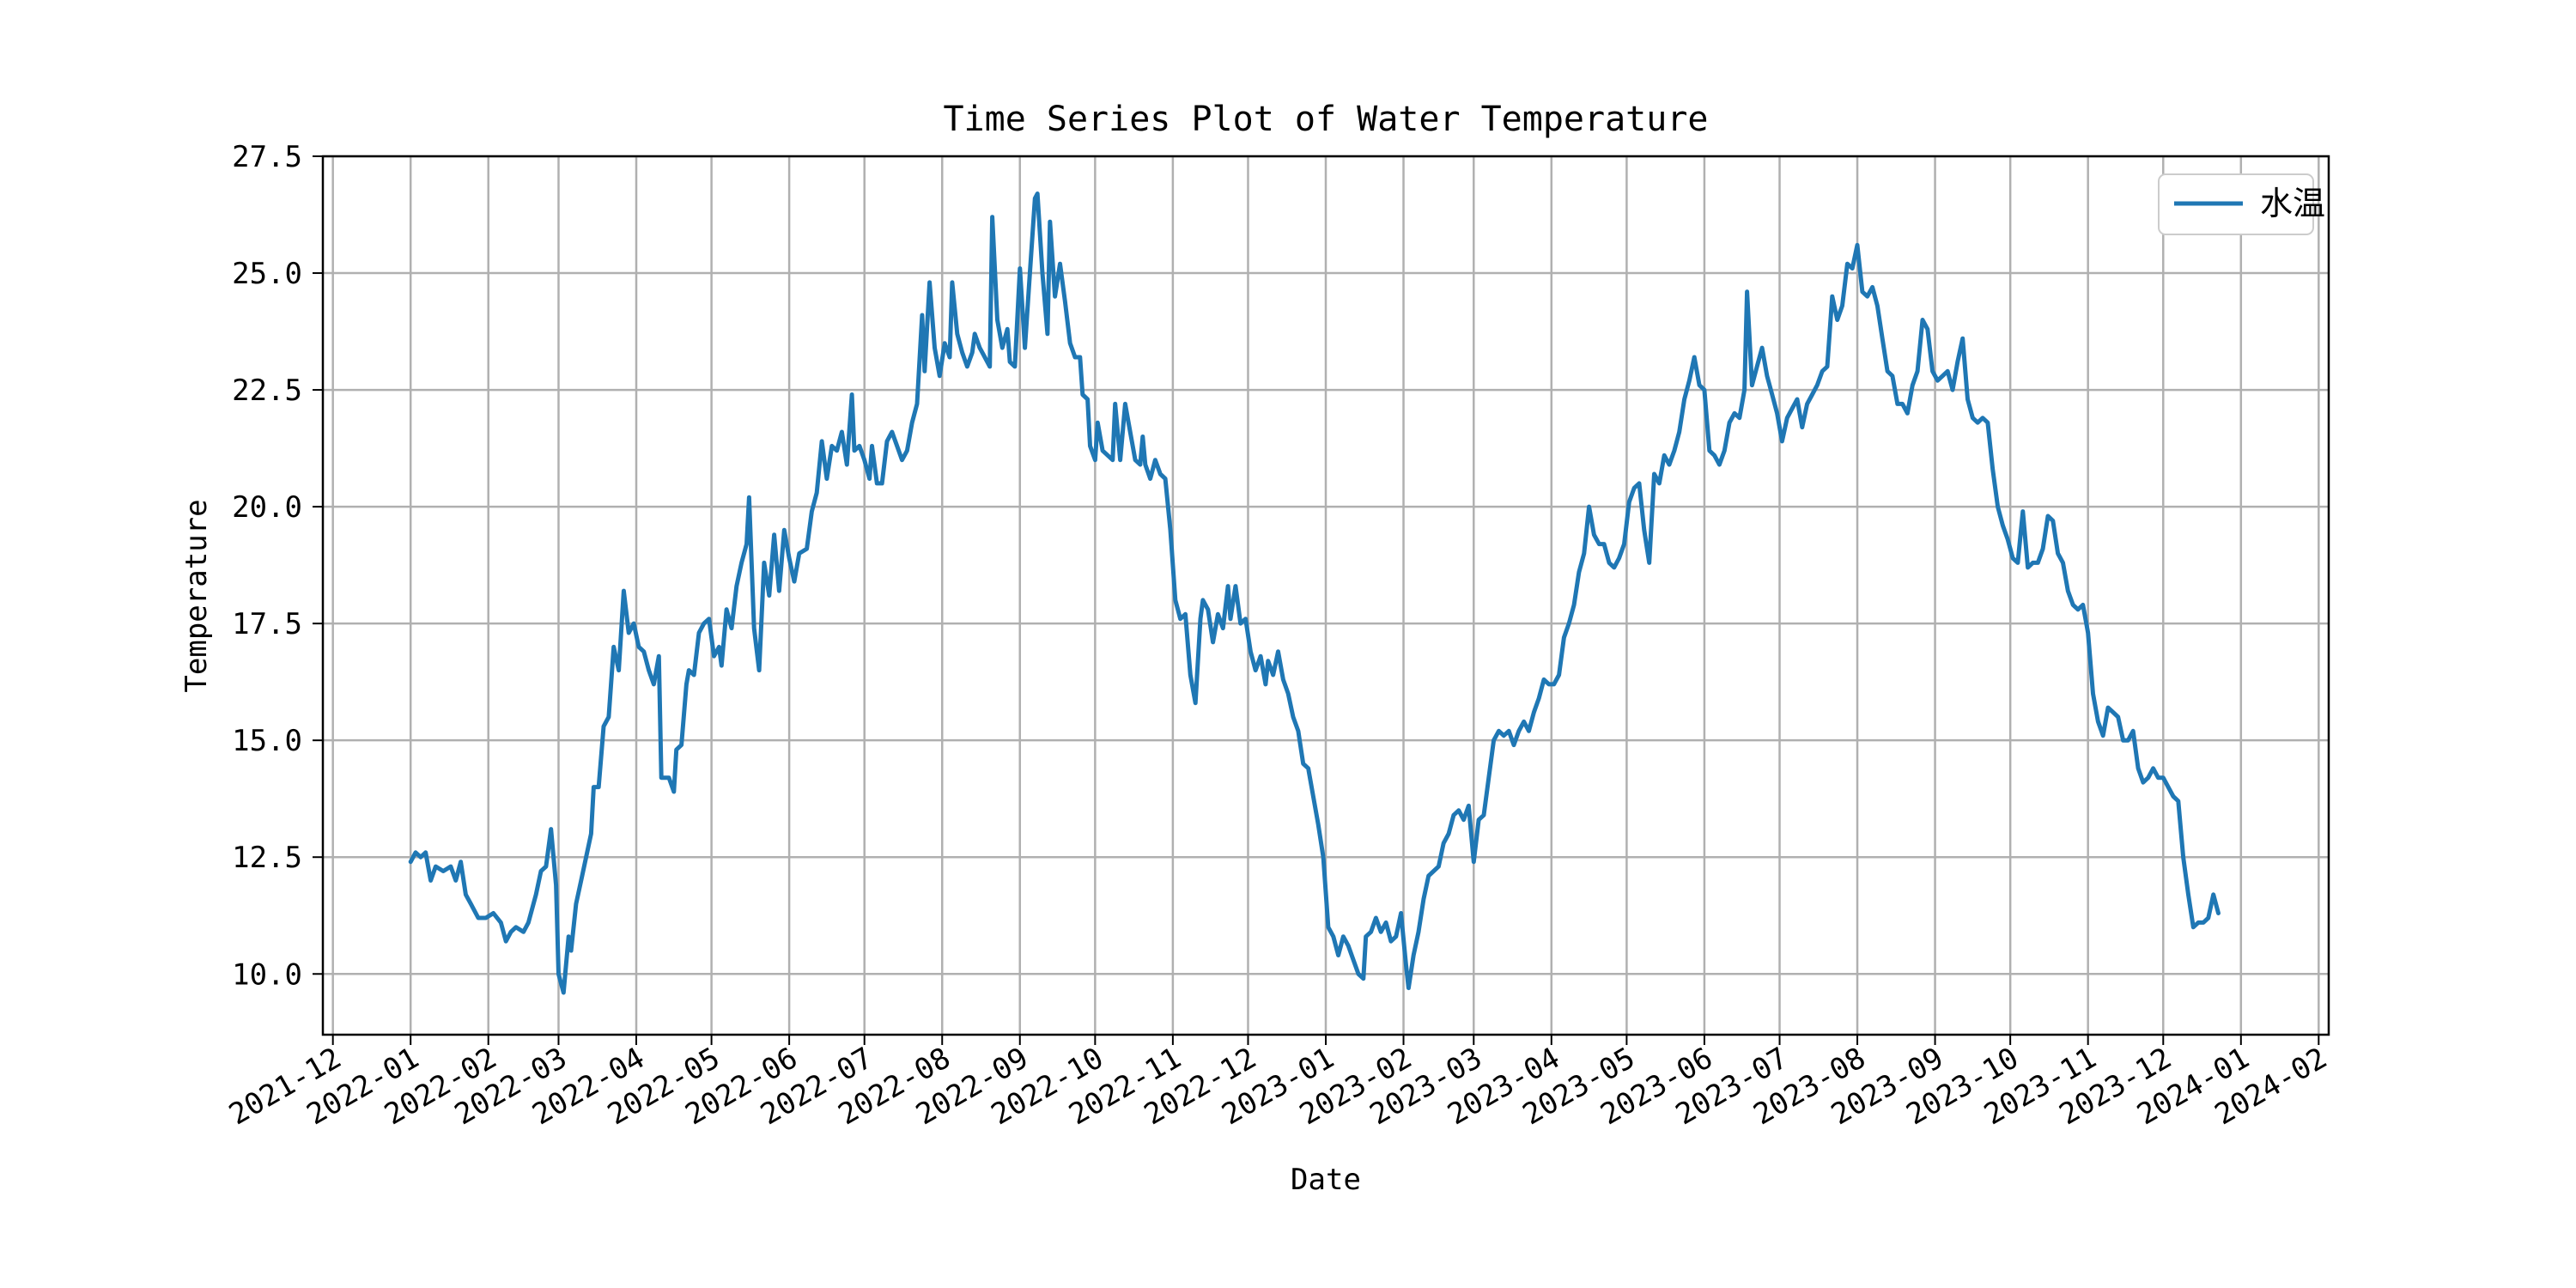 Image resolution: width=2576 pixels, height=1288 pixels. What do you see at coordinates (197, 596) in the screenshot?
I see `y-axis-label: Temperature` at bounding box center [197, 596].